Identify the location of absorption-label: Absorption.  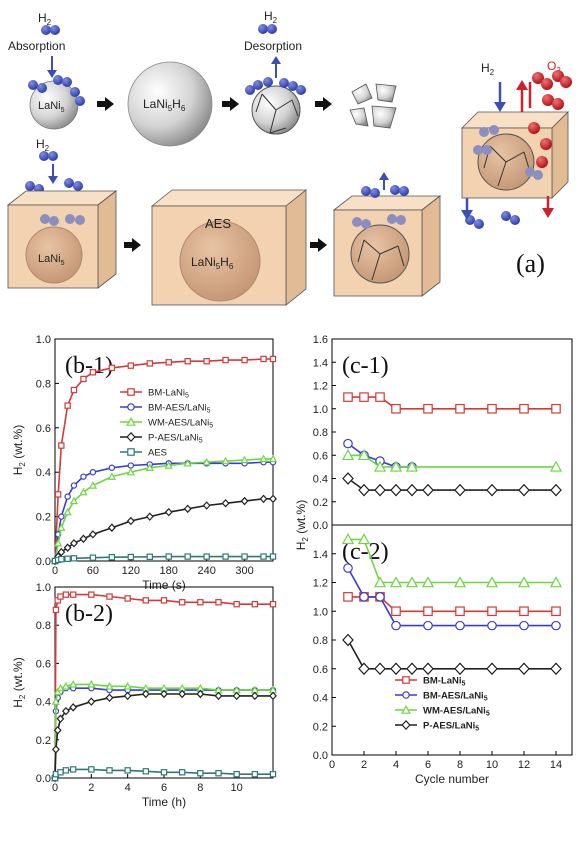
(36, 46).